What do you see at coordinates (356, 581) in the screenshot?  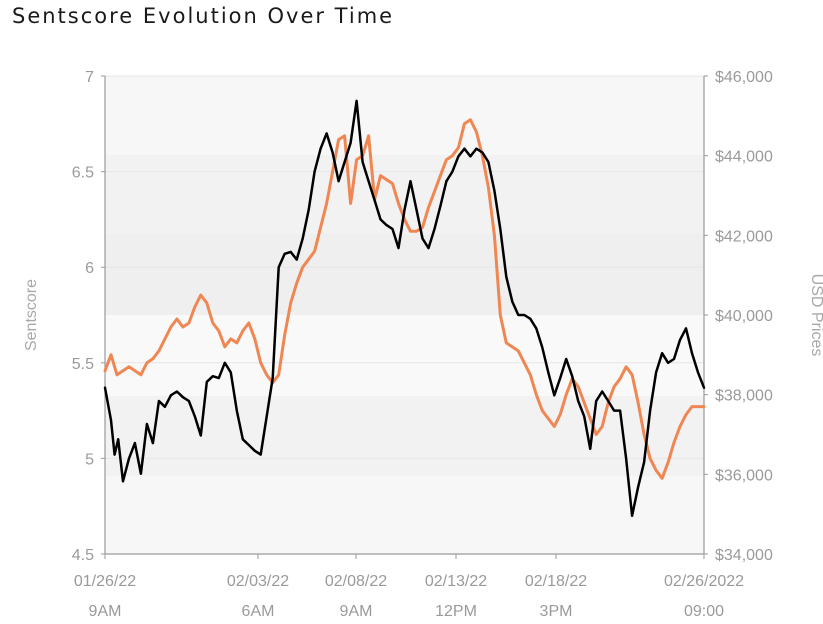 I see `x-tick-date: 02/08/22` at bounding box center [356, 581].